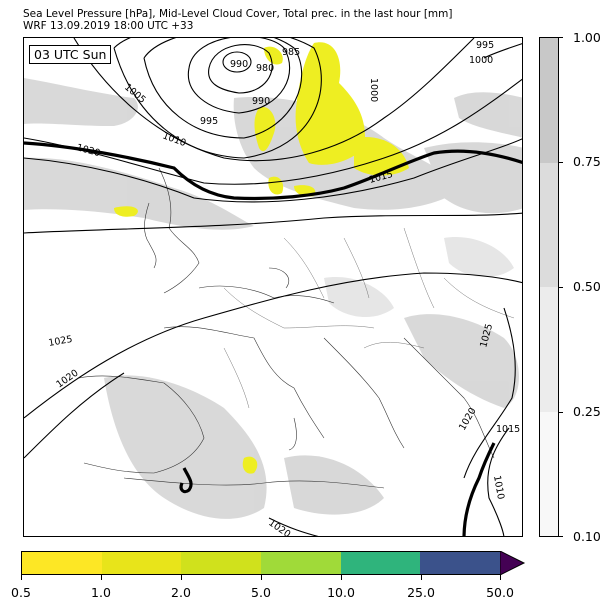  What do you see at coordinates (421, 592) in the screenshot?
I see `precip-colorbar-label: 25.0` at bounding box center [421, 592].